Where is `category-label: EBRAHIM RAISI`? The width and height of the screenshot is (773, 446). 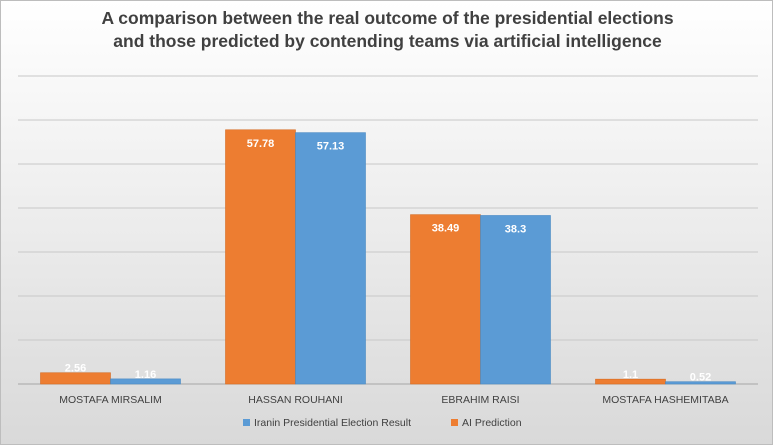 category-label: EBRAHIM RAISI is located at coordinates (480, 400).